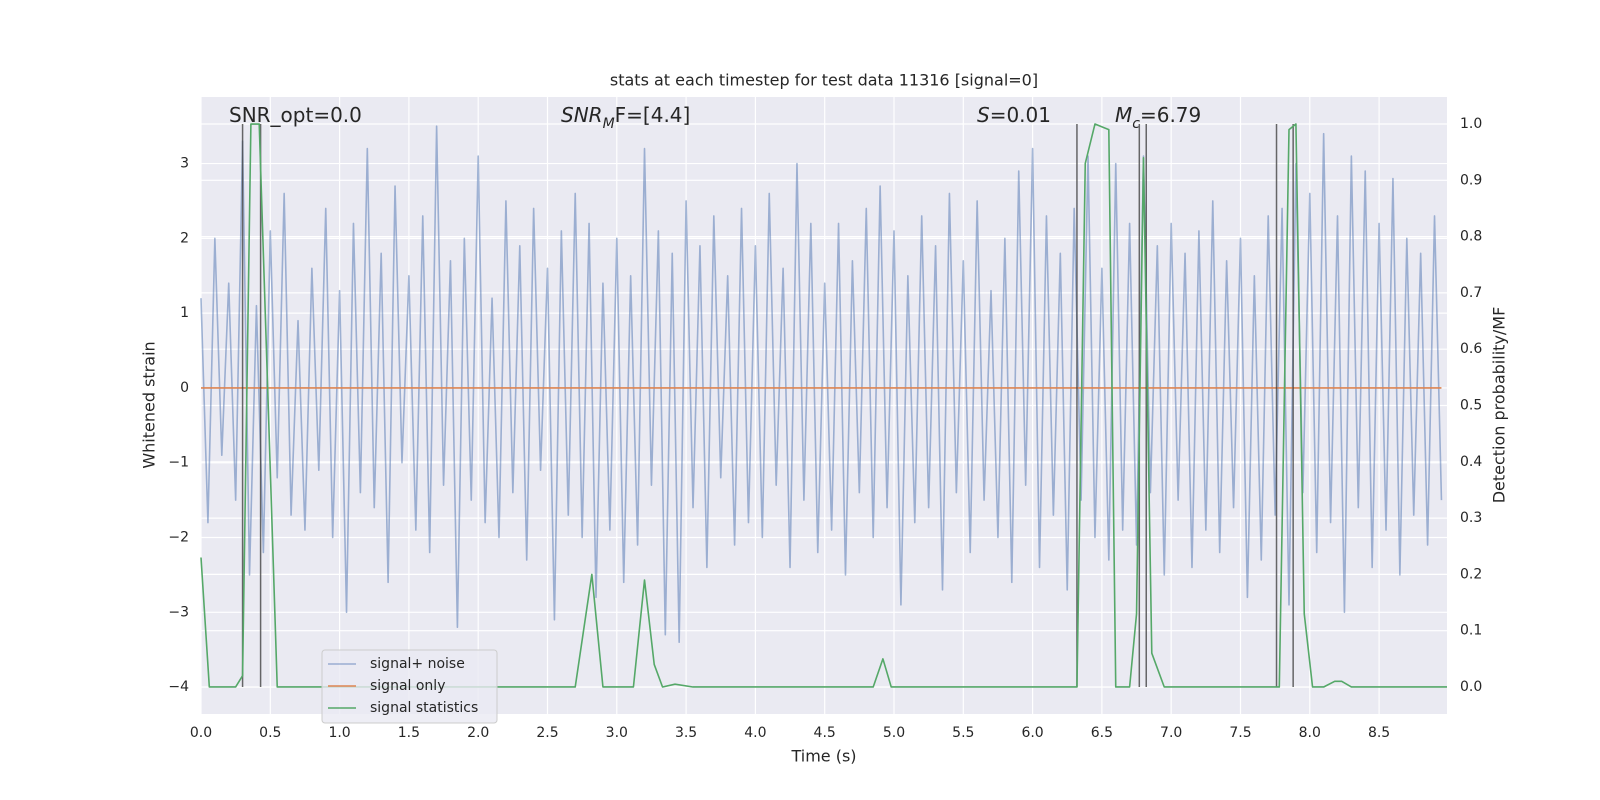 The width and height of the screenshot is (1600, 800). Describe the element at coordinates (1499, 405) in the screenshot. I see `y2-axis-label: Detection probability/MF` at that location.